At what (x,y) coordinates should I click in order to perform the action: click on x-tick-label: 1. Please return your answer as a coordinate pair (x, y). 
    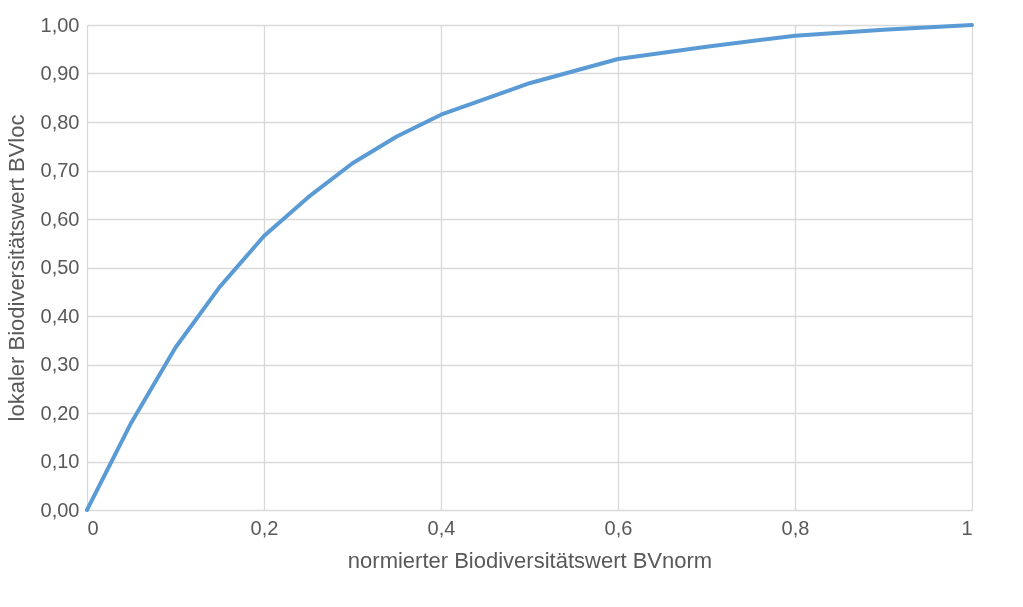
    Looking at the image, I should click on (967, 527).